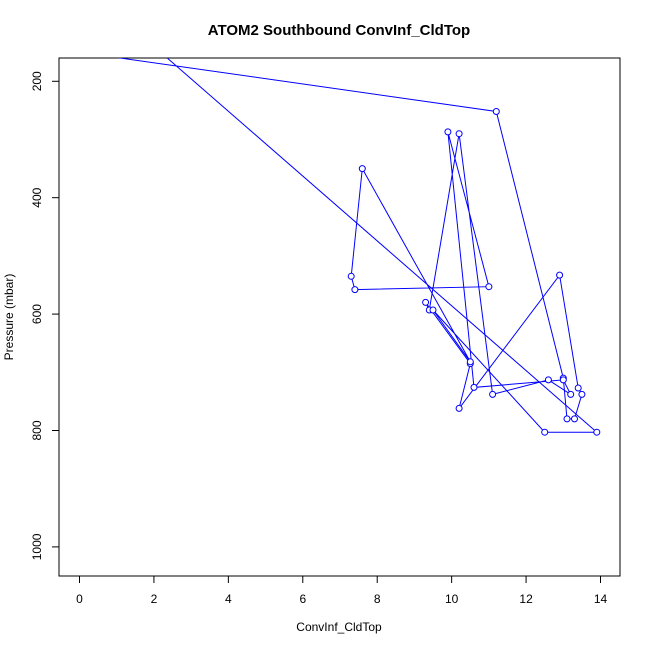 This screenshot has width=650, height=650. Describe the element at coordinates (339, 30) in the screenshot. I see `chart-title: ATOM2 Southbound ConvInf_CldTop` at that location.